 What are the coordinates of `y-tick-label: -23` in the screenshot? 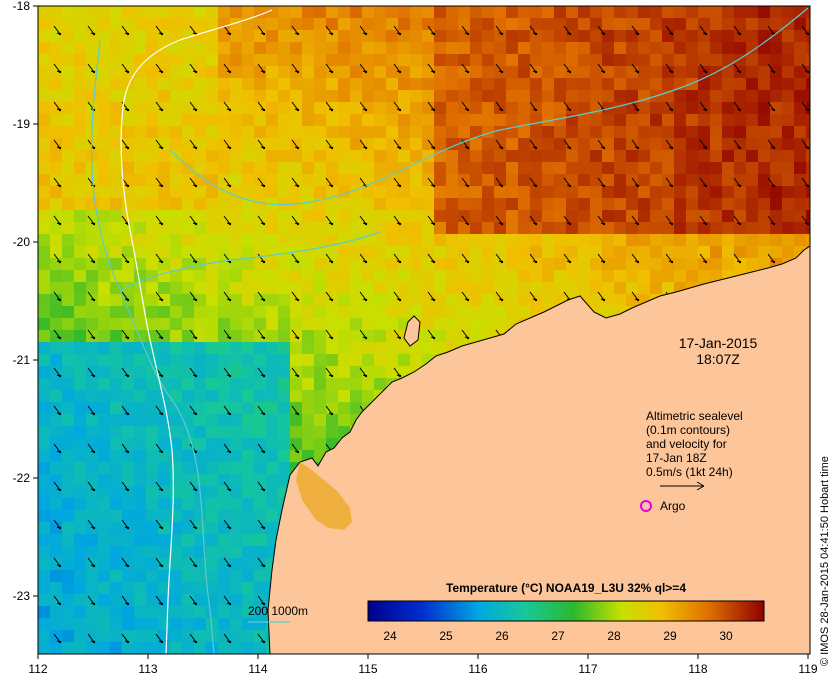 It's located at (22, 596).